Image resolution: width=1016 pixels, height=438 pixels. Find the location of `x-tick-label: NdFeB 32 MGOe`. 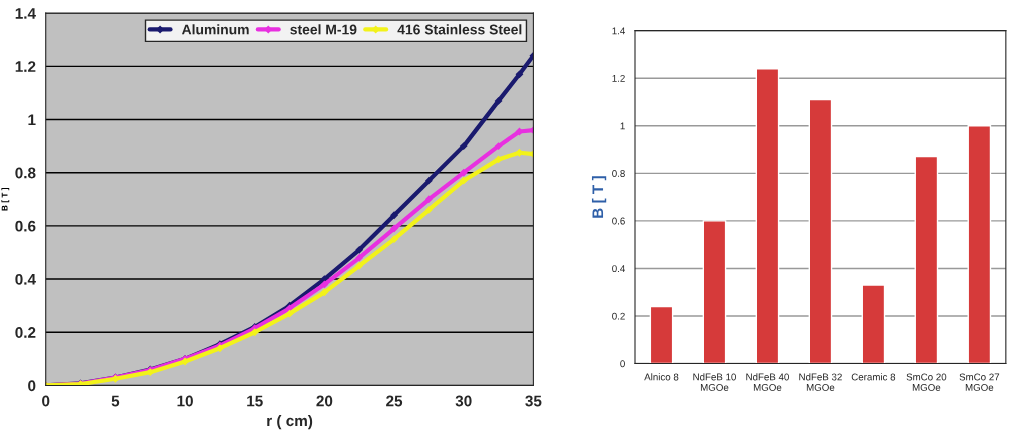

x-tick-label: NdFeB 32 MGOe is located at coordinates (820, 382).